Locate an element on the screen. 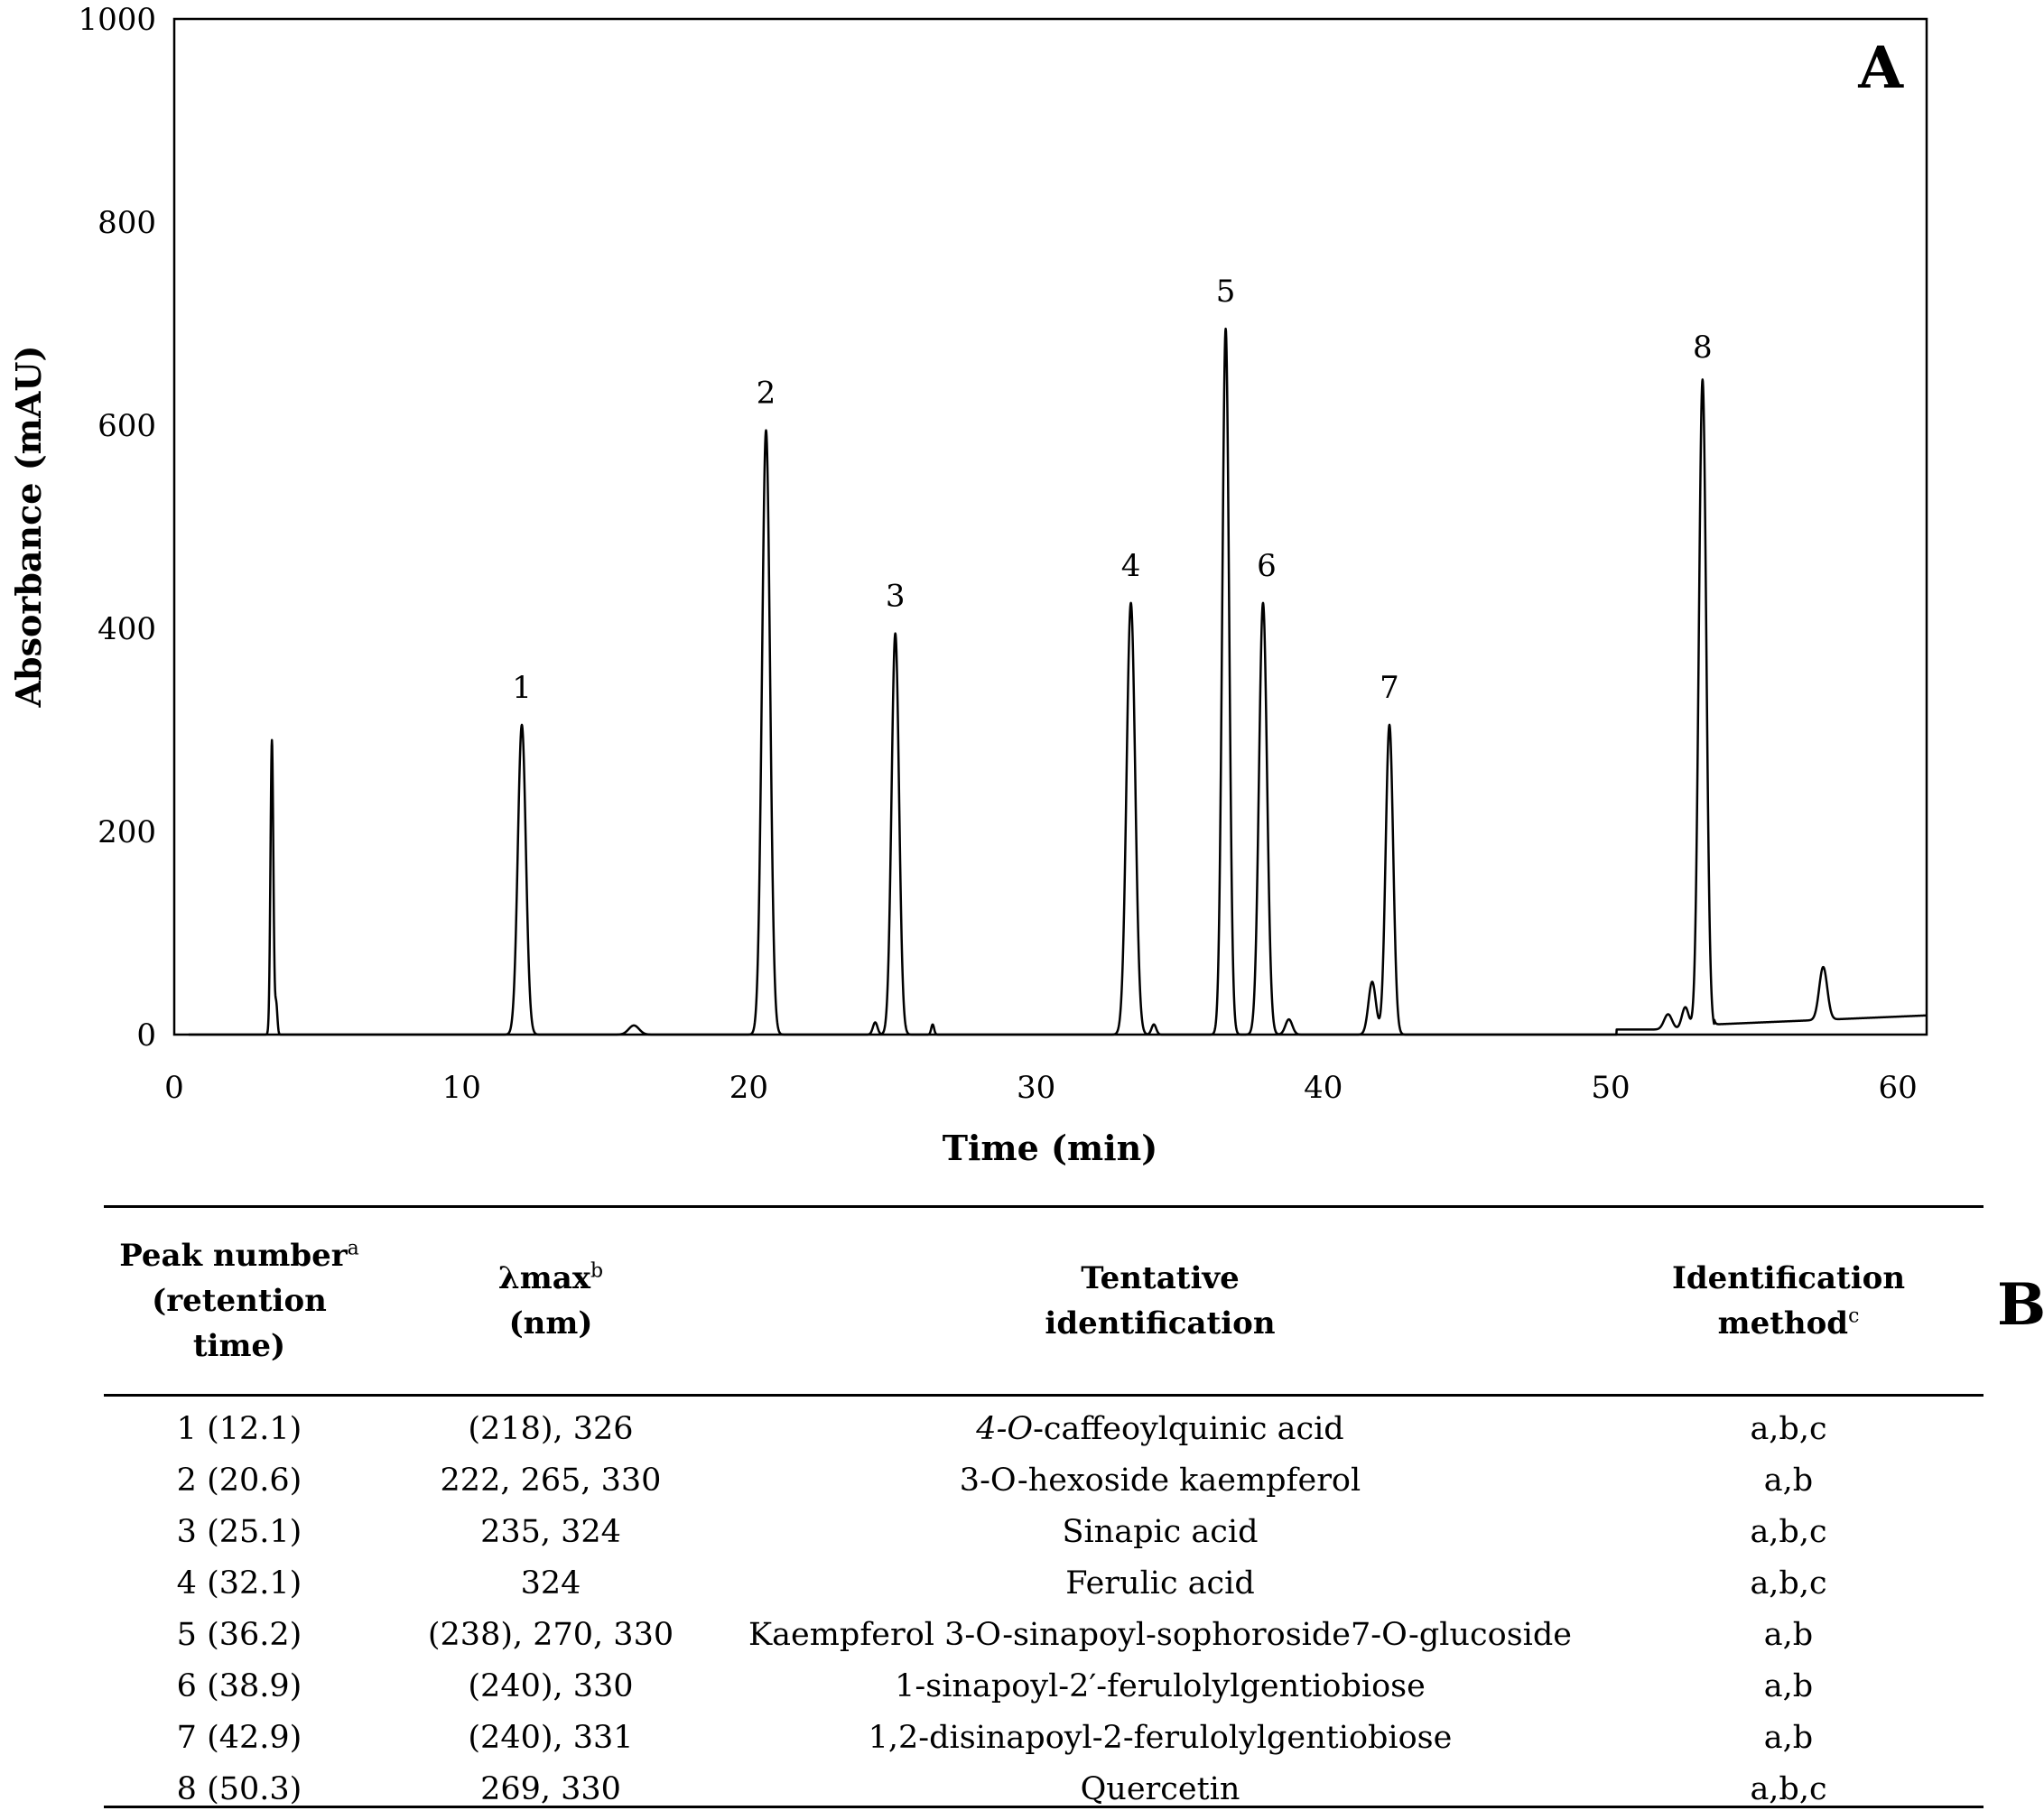  cell-lambda: 324 is located at coordinates (550, 1583).